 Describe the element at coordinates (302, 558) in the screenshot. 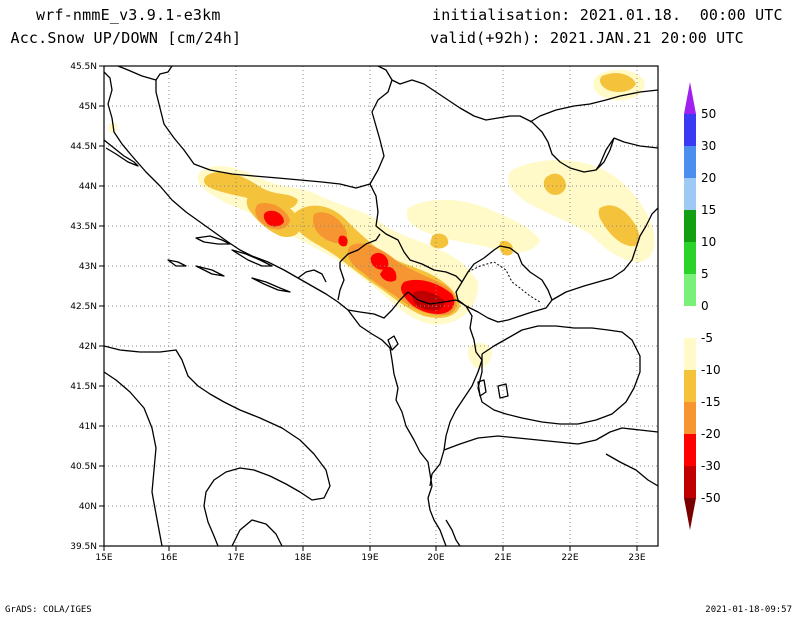

I see `lon-label: 18E` at that location.